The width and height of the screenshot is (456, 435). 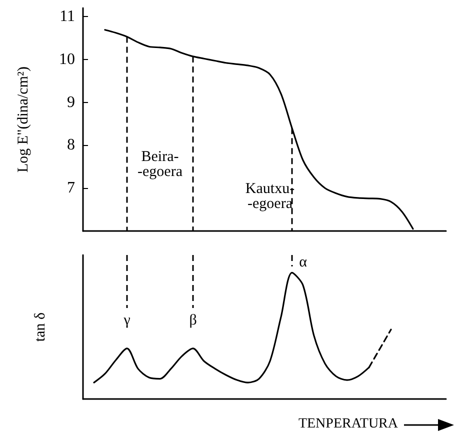 I want to click on text: α, so click(x=303, y=262).